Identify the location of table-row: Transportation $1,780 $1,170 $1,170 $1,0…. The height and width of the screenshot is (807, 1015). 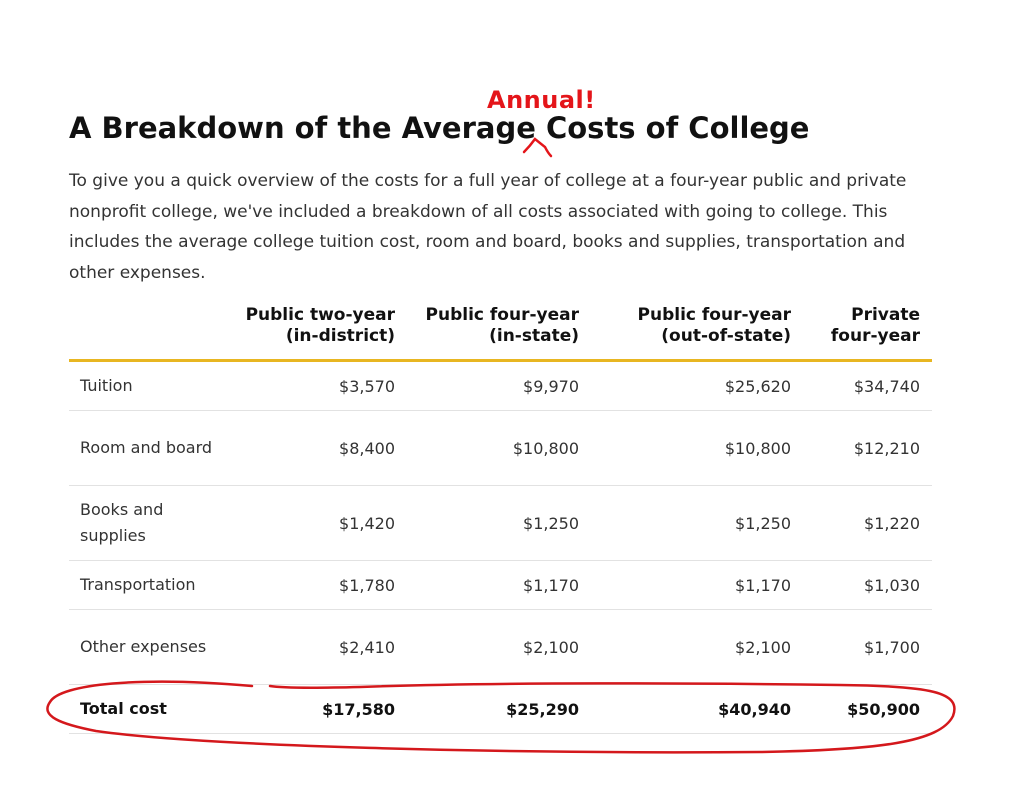
(500, 585).